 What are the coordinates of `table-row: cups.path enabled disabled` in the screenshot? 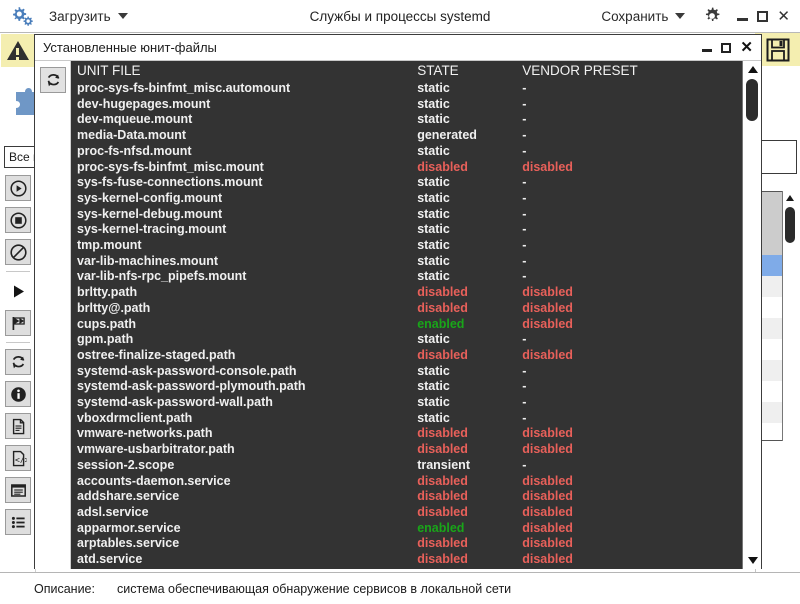 It's located at (416, 325).